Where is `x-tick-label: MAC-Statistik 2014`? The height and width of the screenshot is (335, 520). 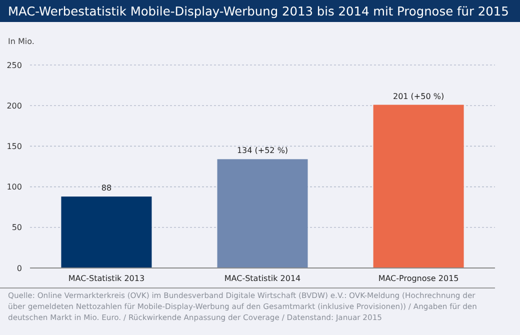 x-tick-label: MAC-Statistik 2014 is located at coordinates (262, 278).